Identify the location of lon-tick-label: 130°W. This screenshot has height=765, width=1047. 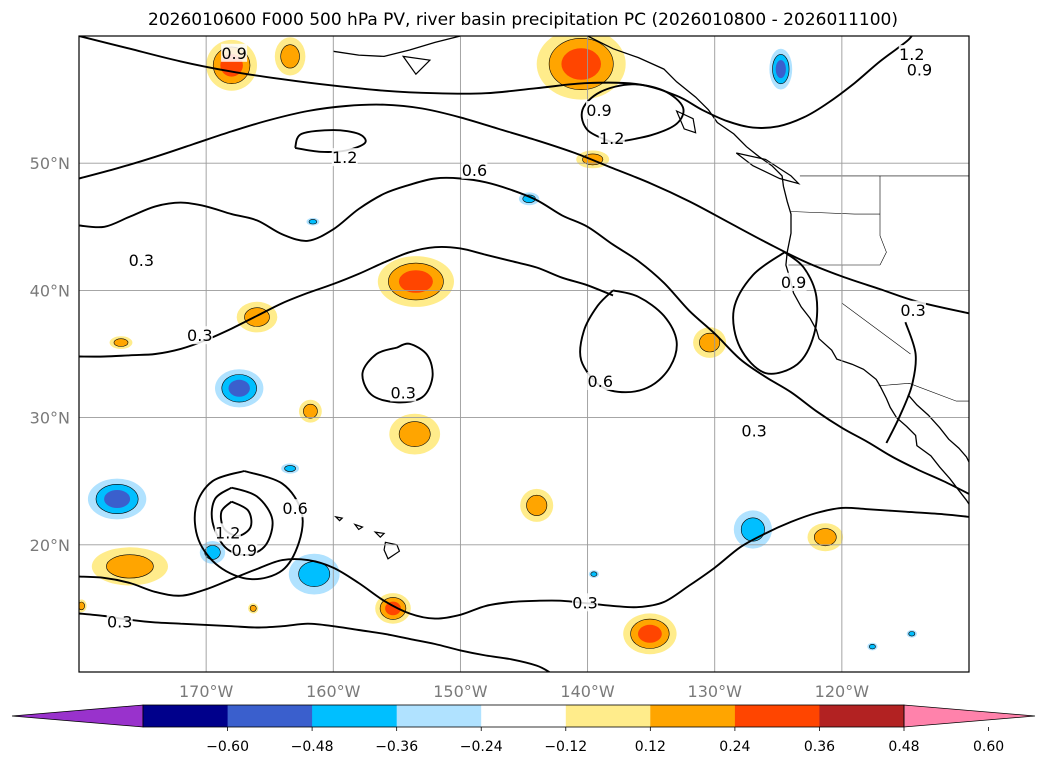
(715, 691).